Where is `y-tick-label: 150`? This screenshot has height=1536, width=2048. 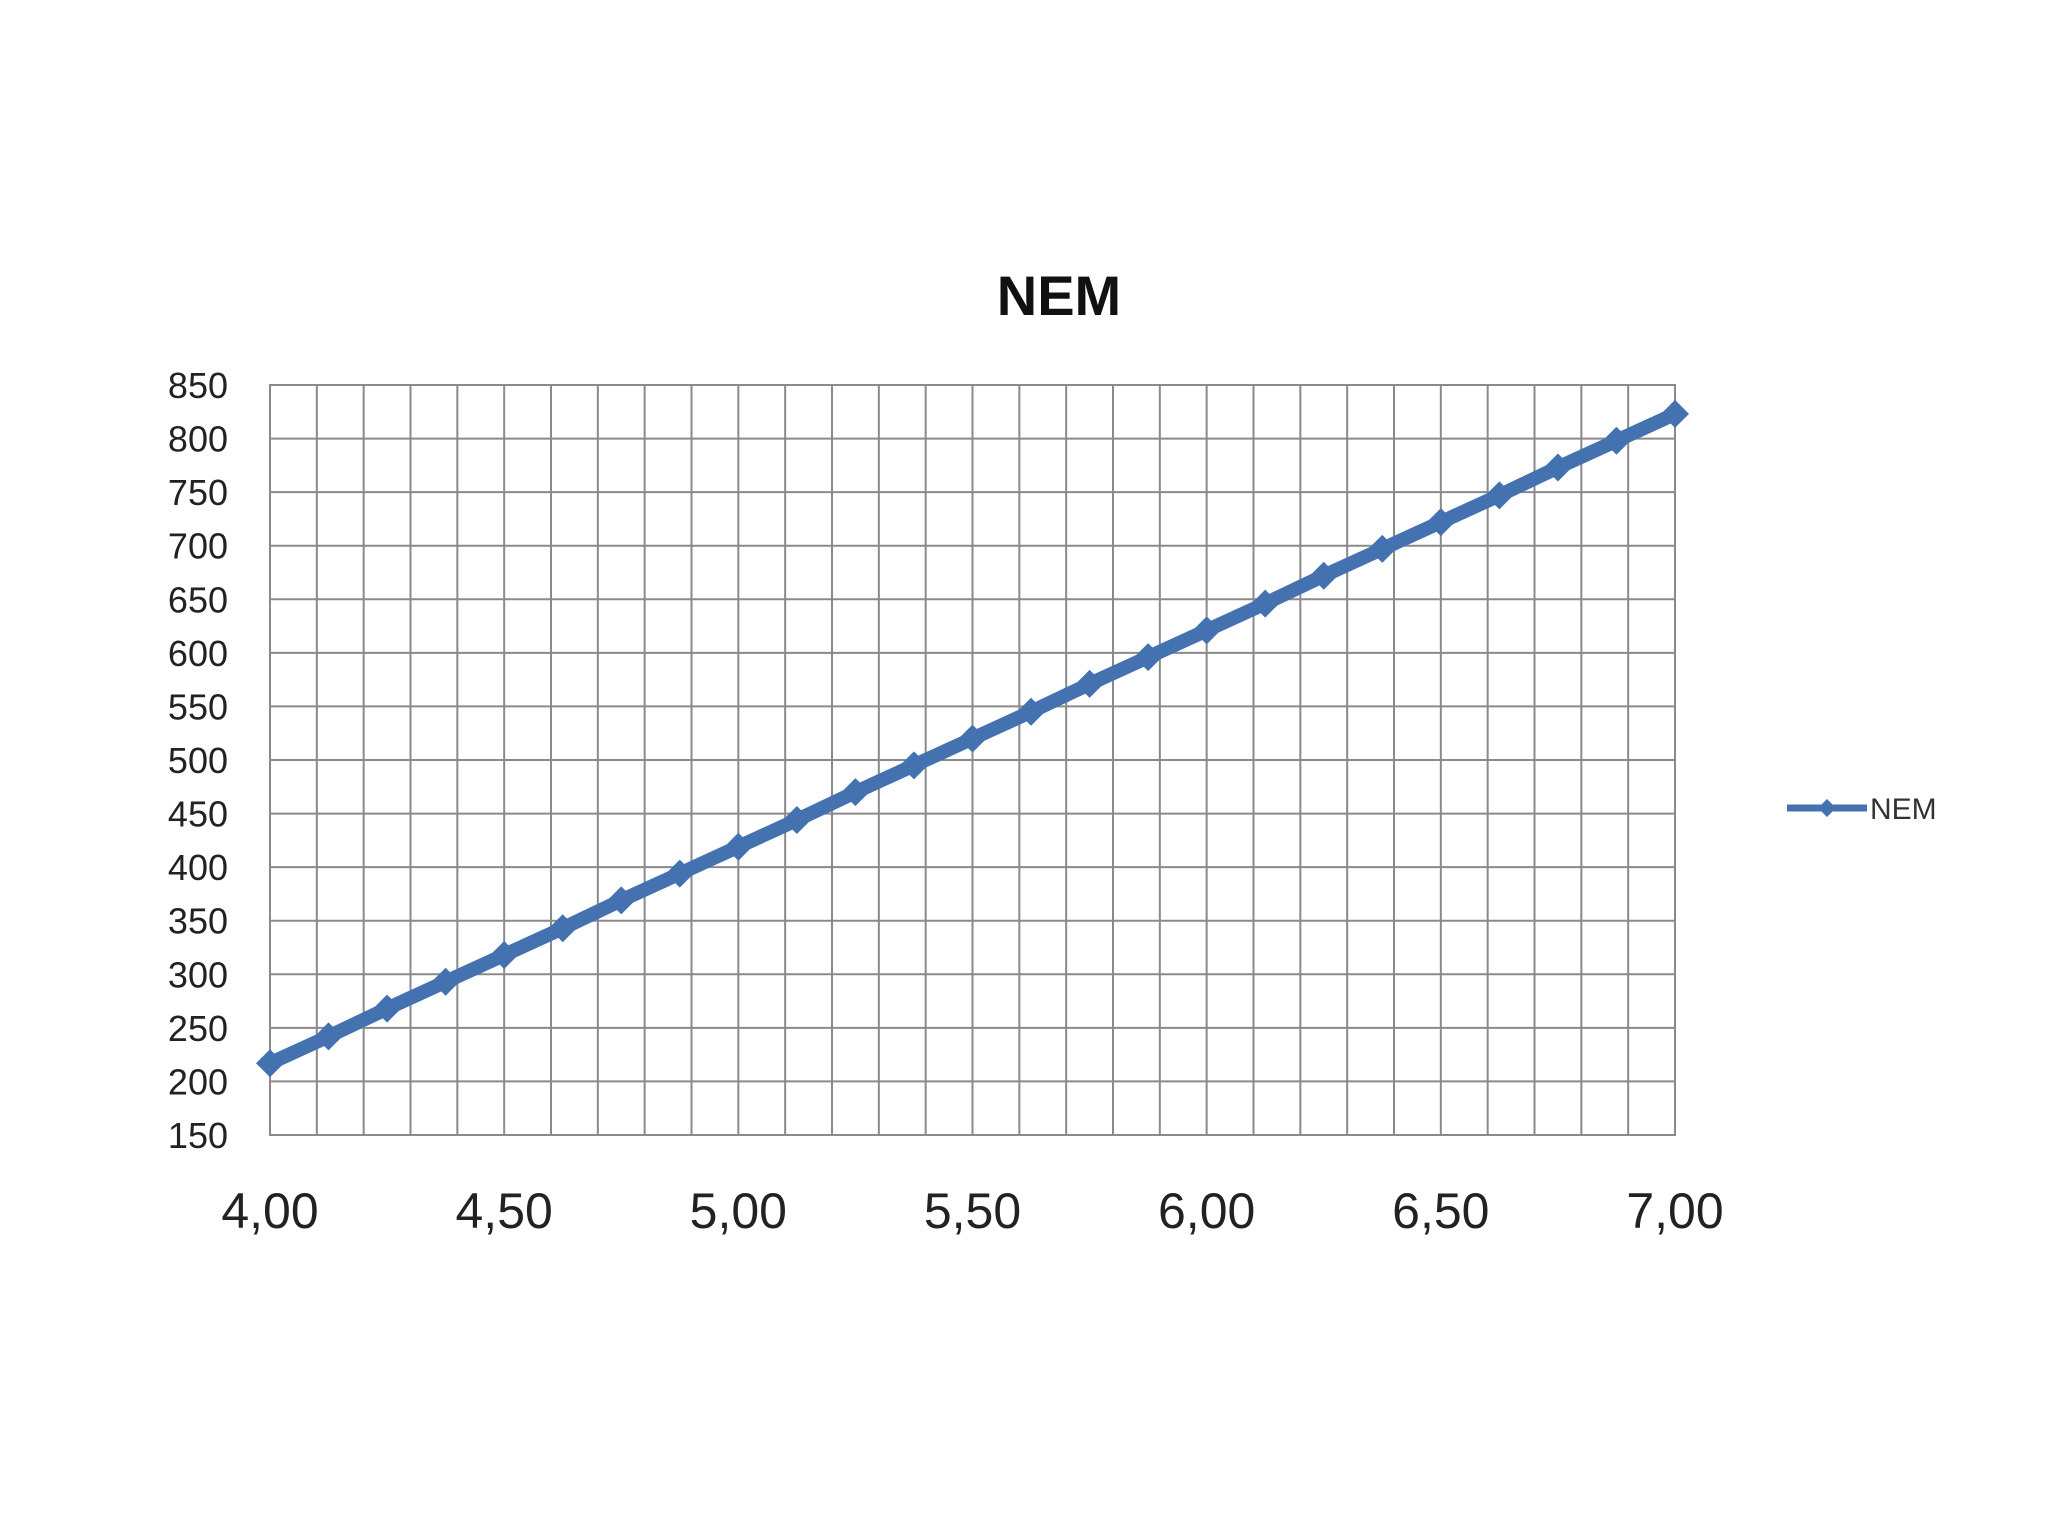 y-tick-label: 150 is located at coordinates (198, 1135).